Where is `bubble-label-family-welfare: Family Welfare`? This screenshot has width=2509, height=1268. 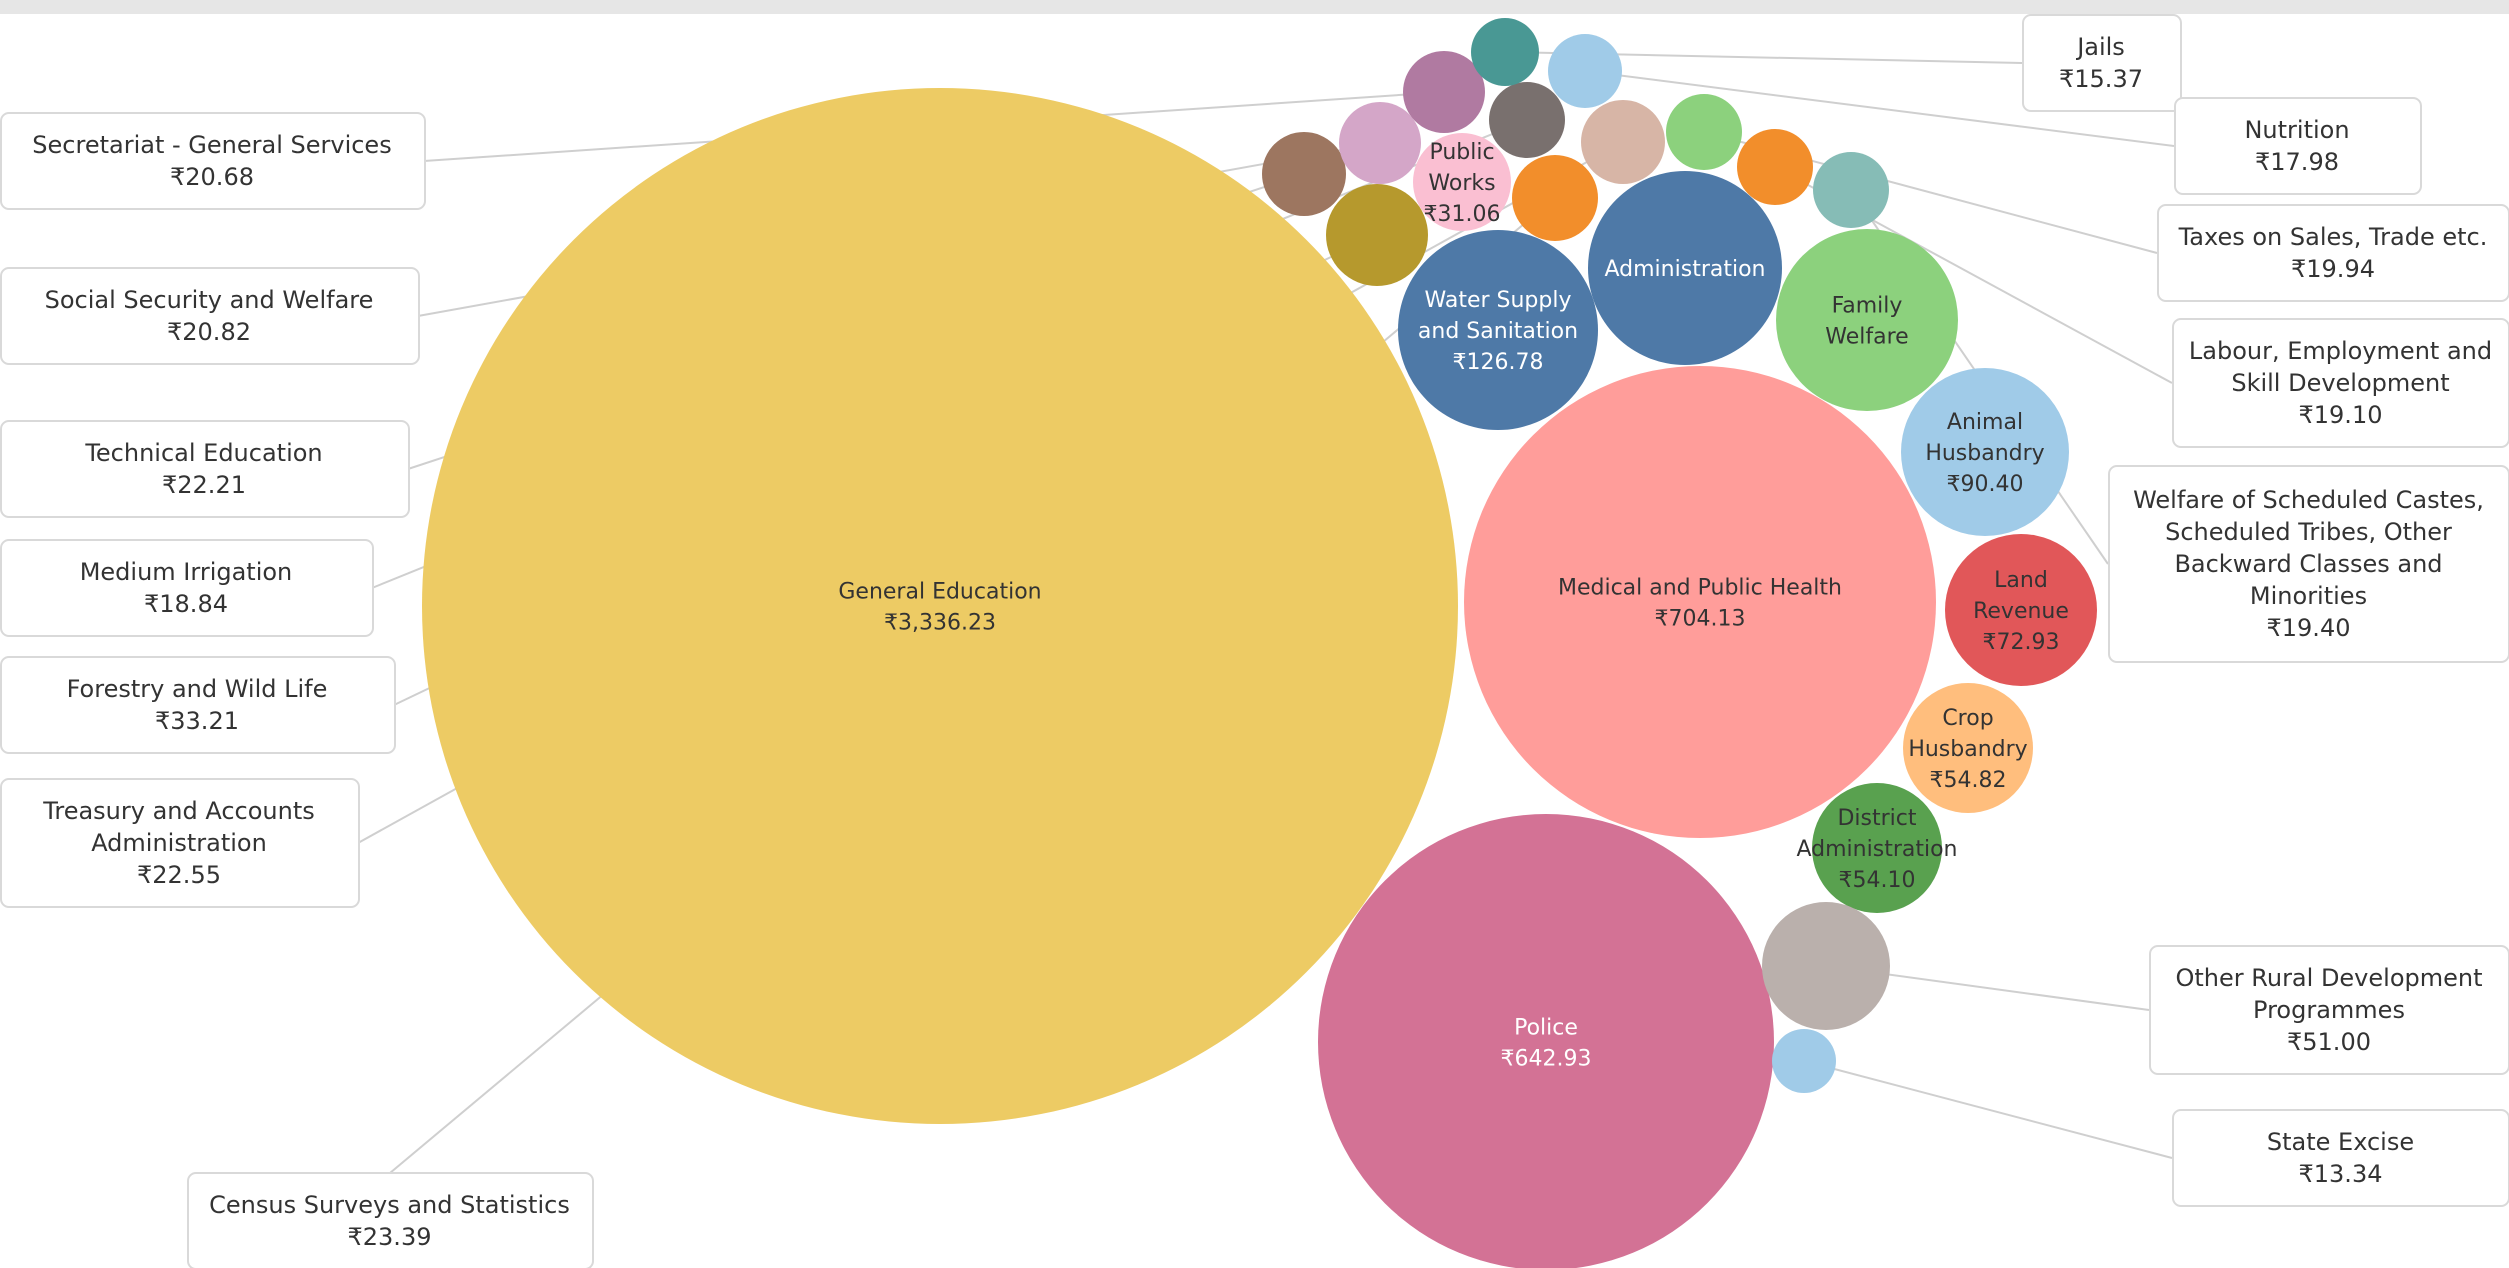 bubble-label-family-welfare: Family Welfare is located at coordinates (1866, 322).